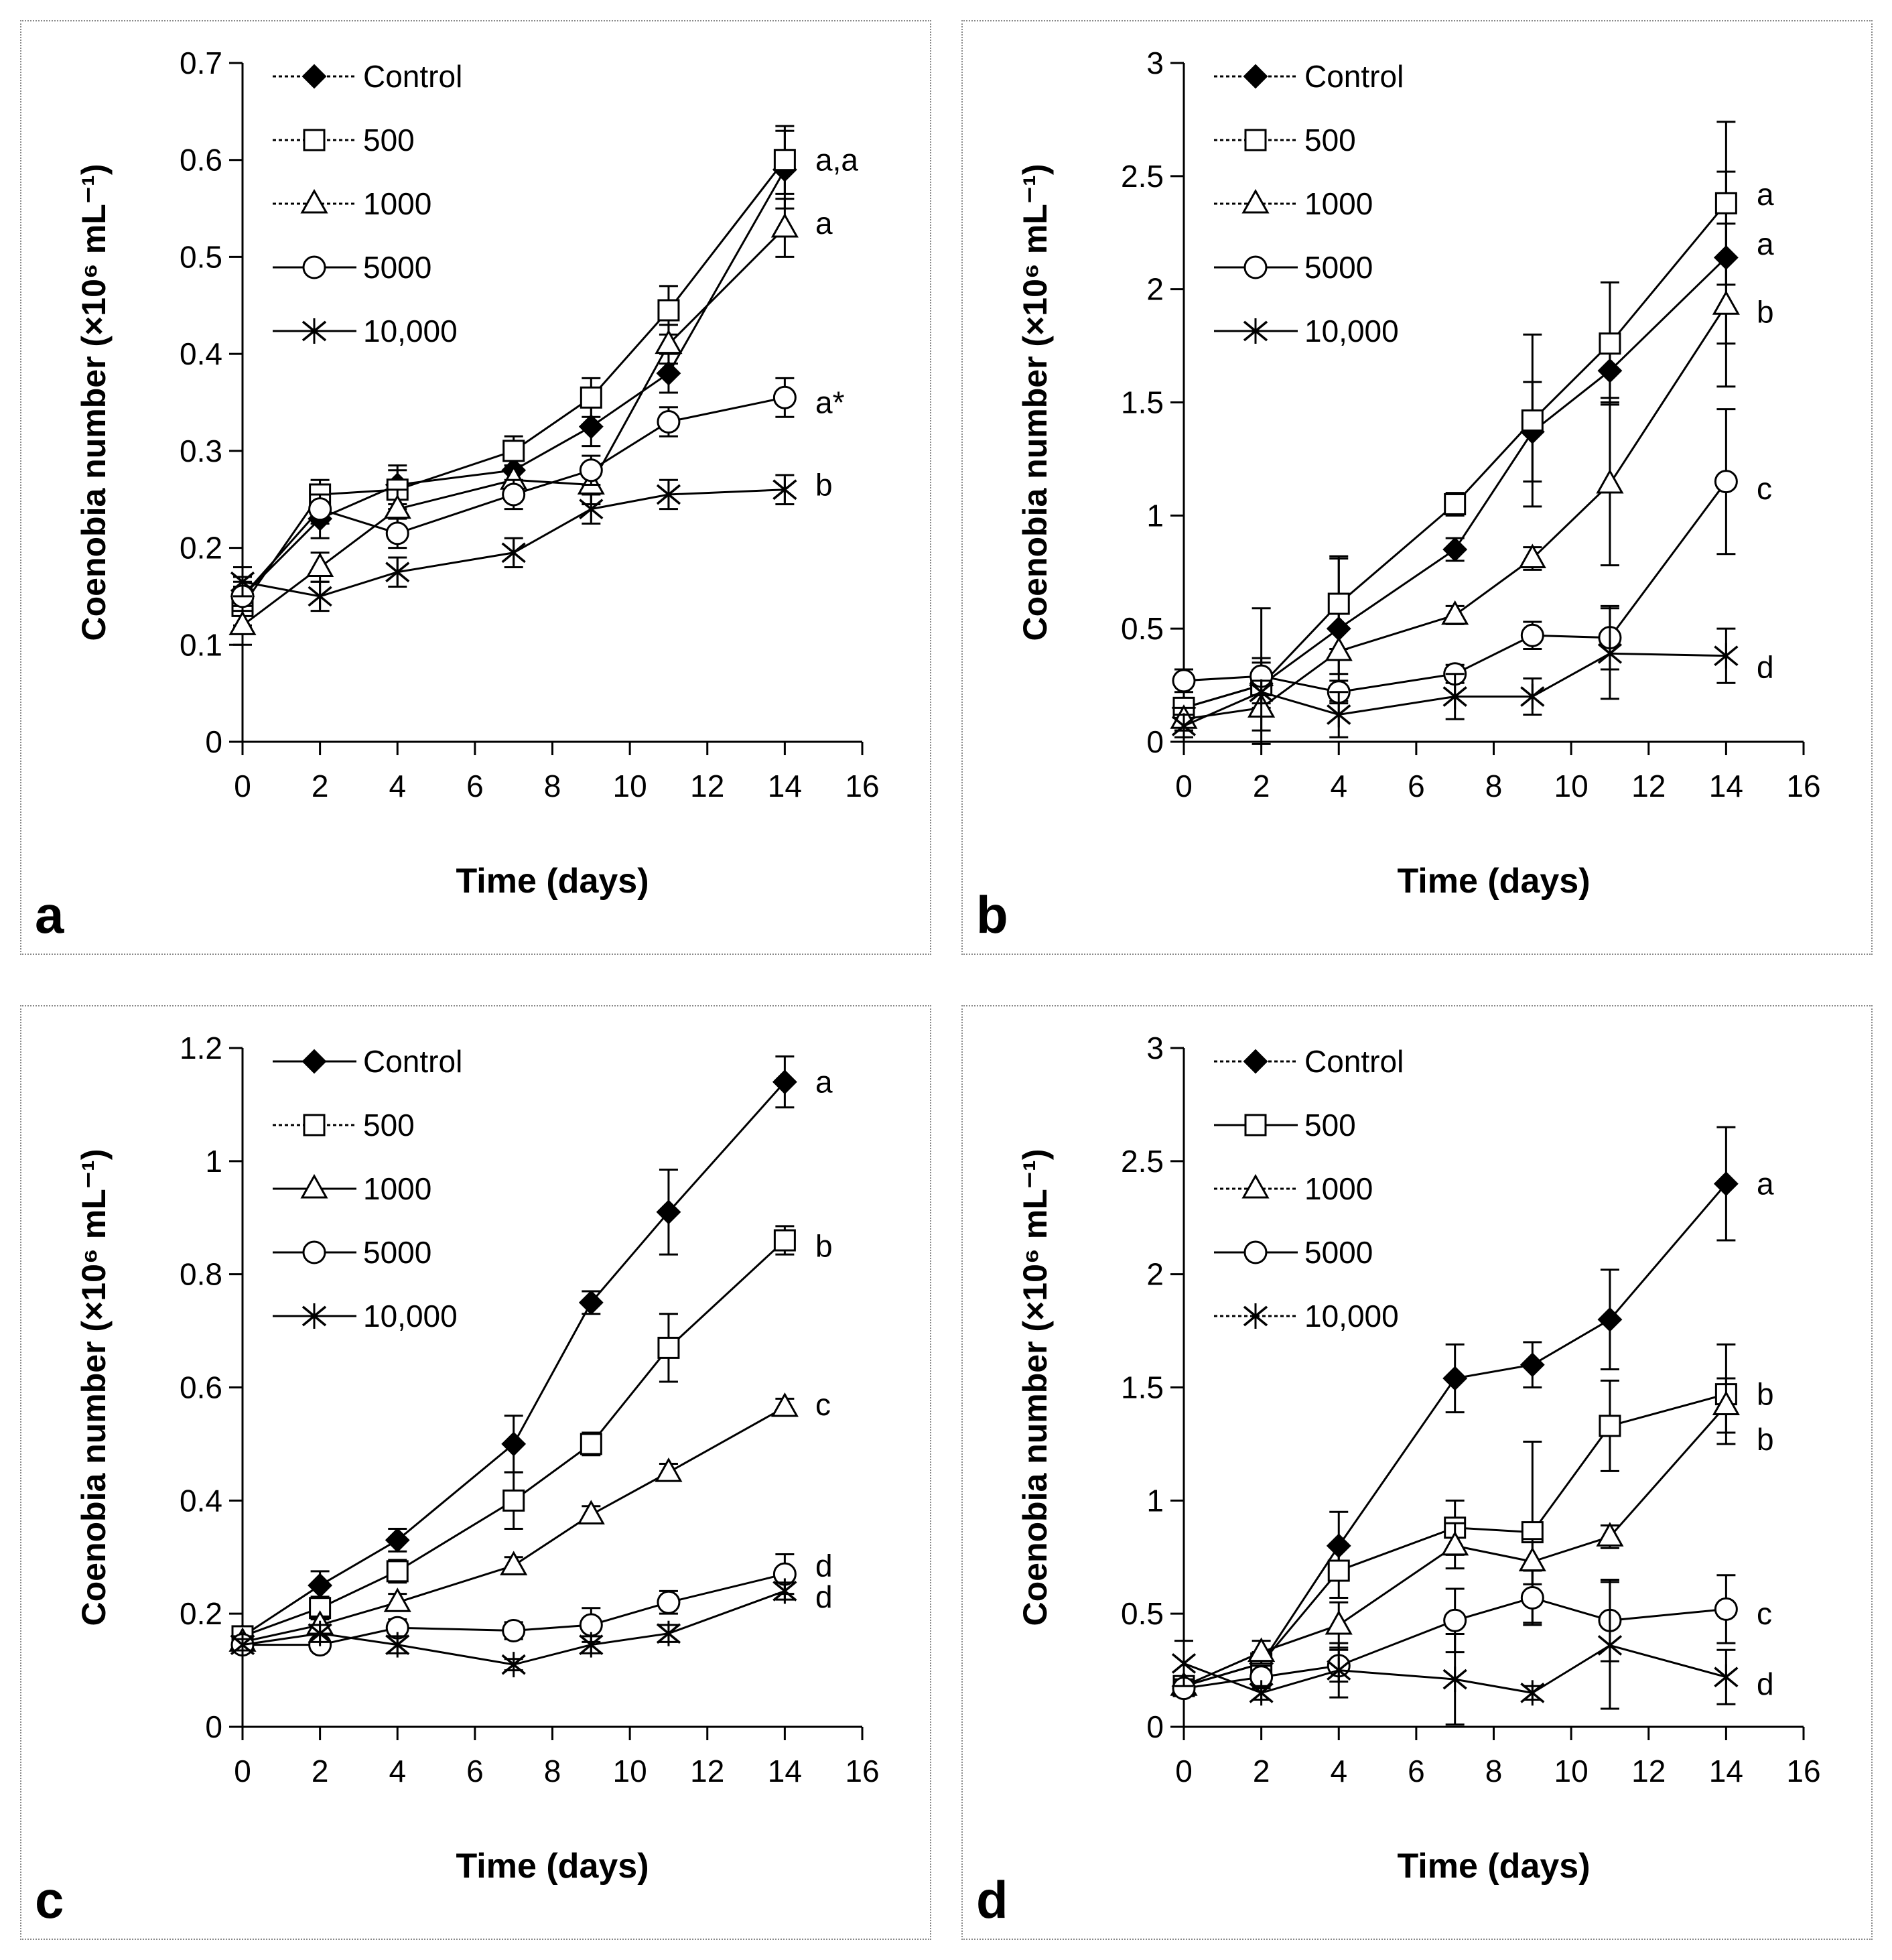 This screenshot has height=1960, width=1892. I want to click on y-tick-label: 0.7, so click(201, 63).